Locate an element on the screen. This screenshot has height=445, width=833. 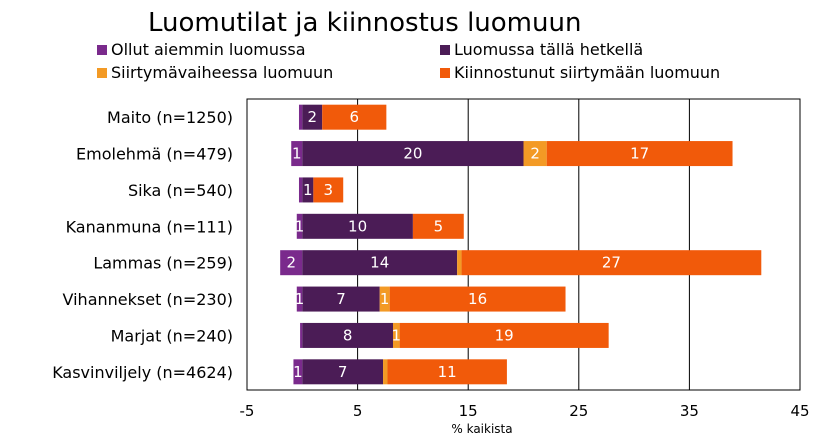
bar-value-label: 3 is located at coordinates (329, 190).